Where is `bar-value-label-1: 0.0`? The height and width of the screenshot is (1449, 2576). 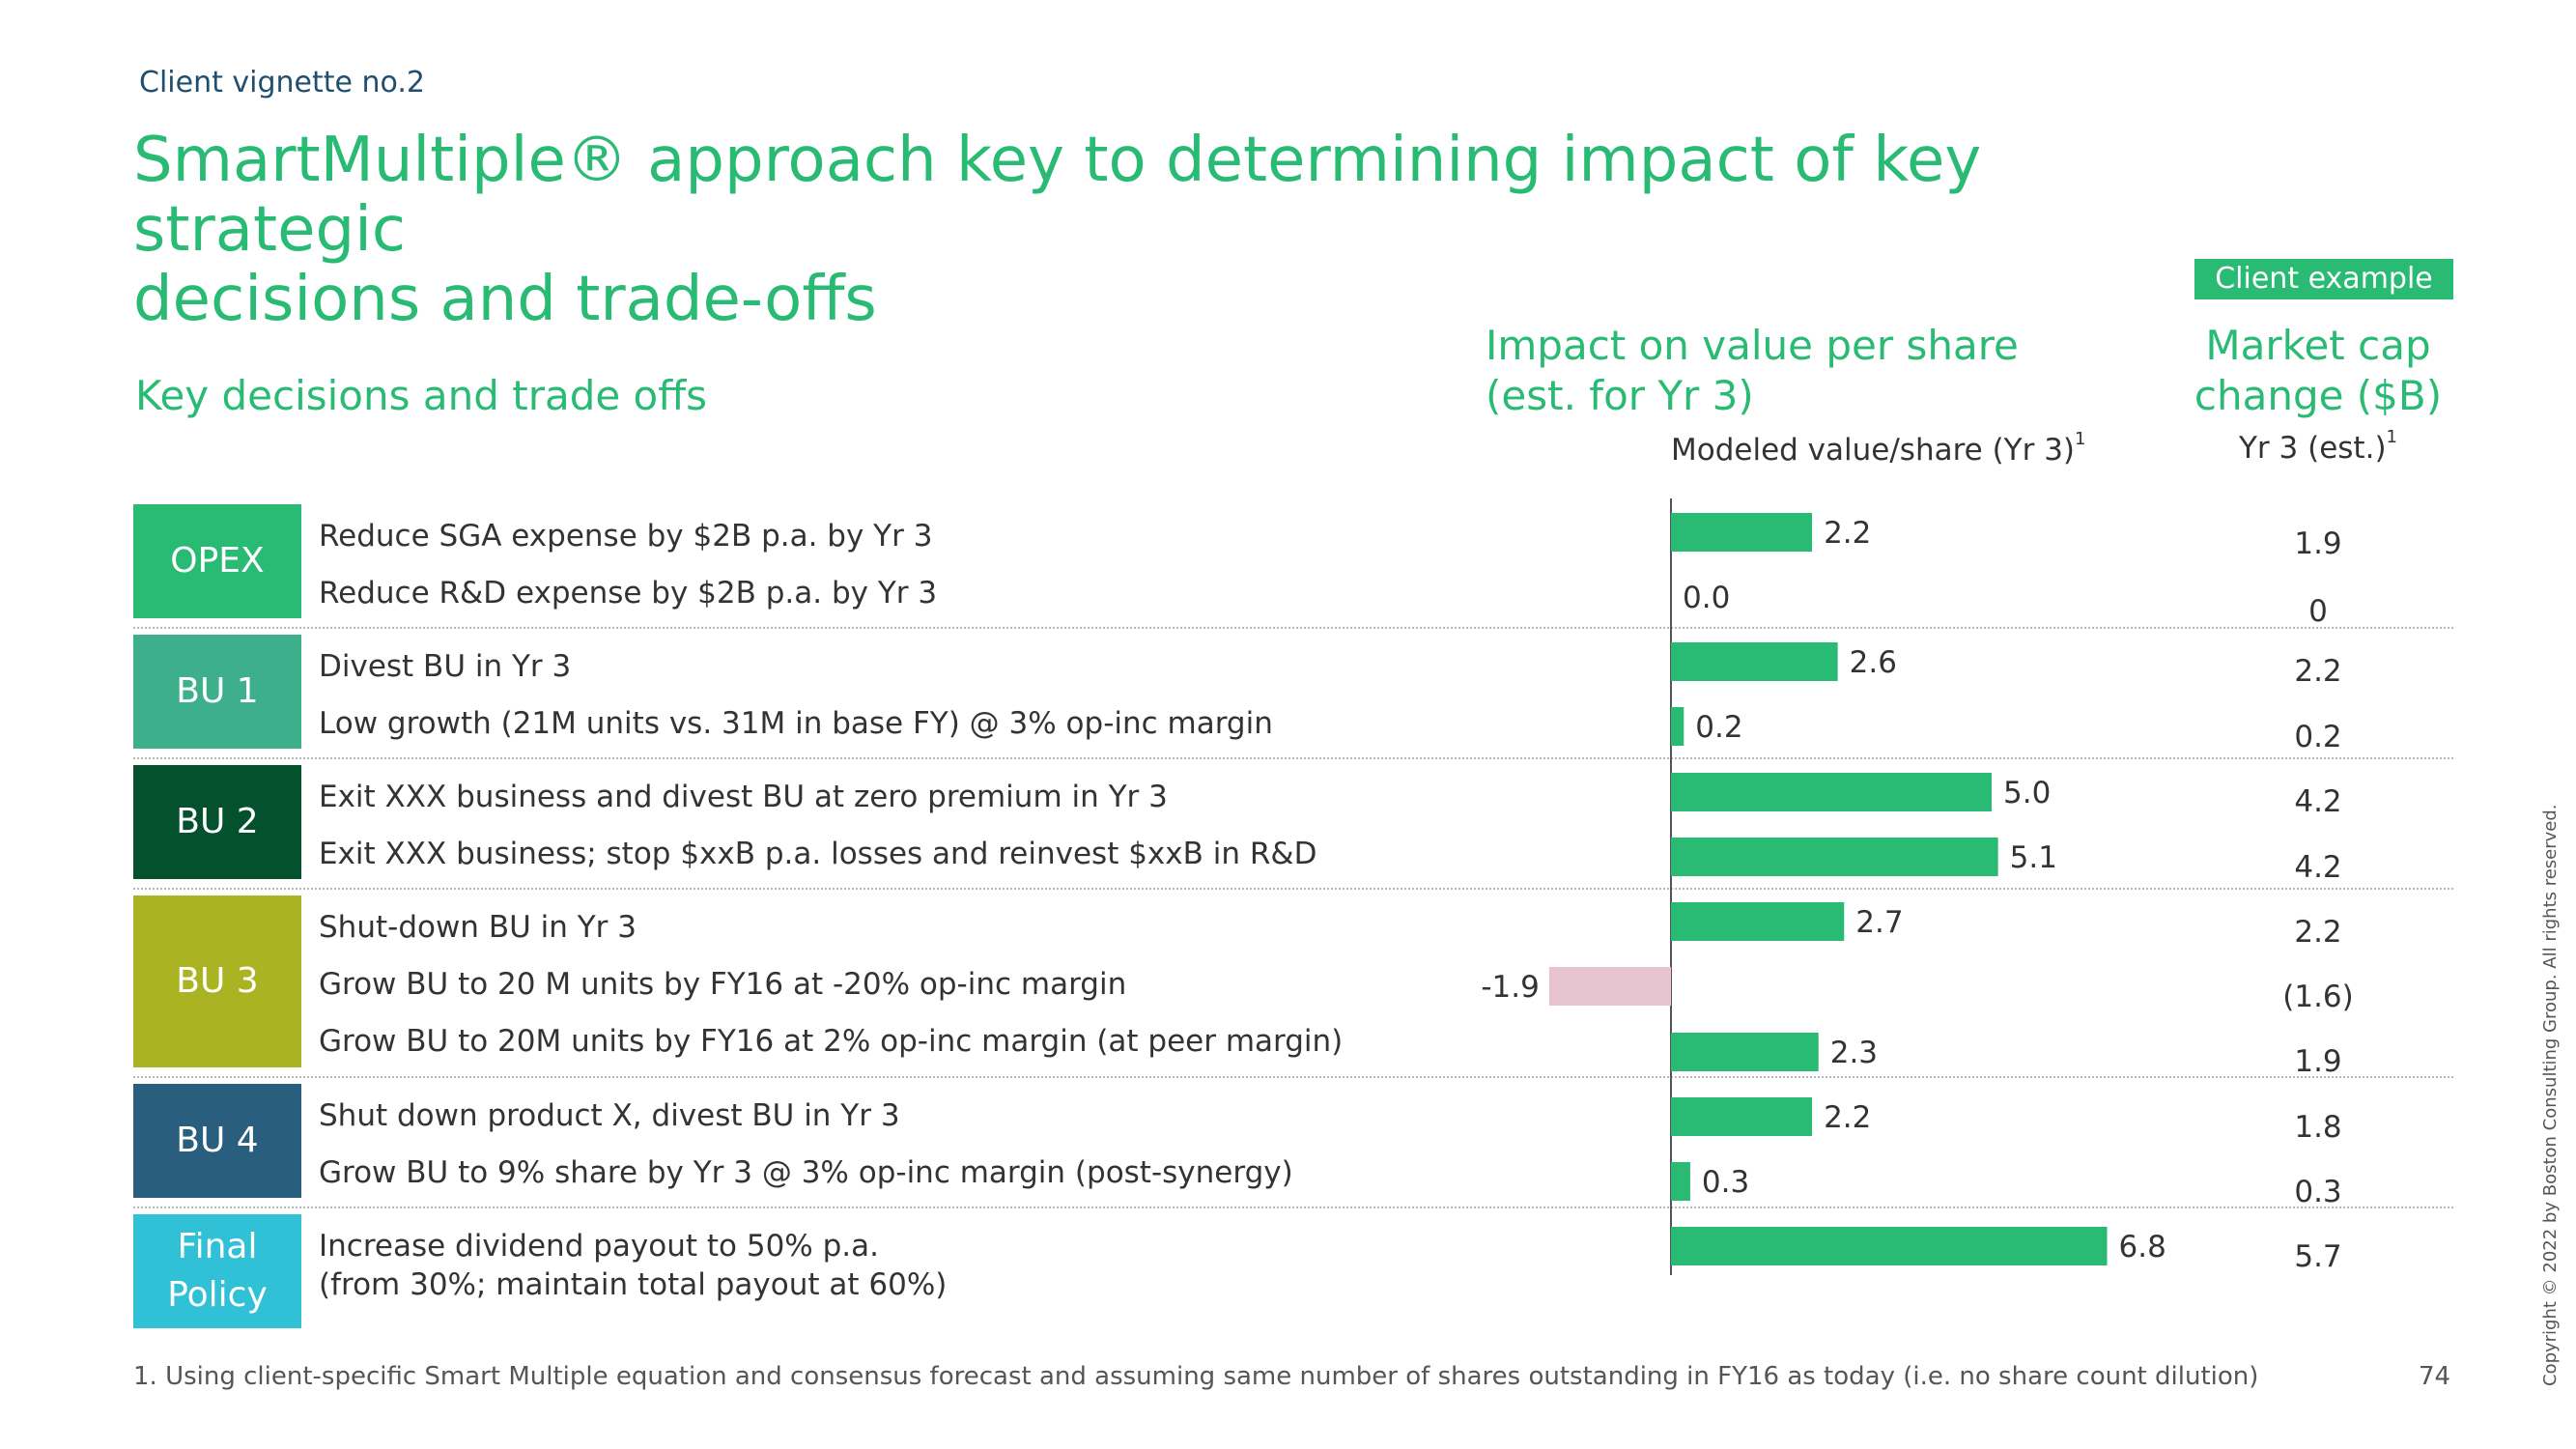
bar-value-label-1: 0.0 is located at coordinates (1706, 598).